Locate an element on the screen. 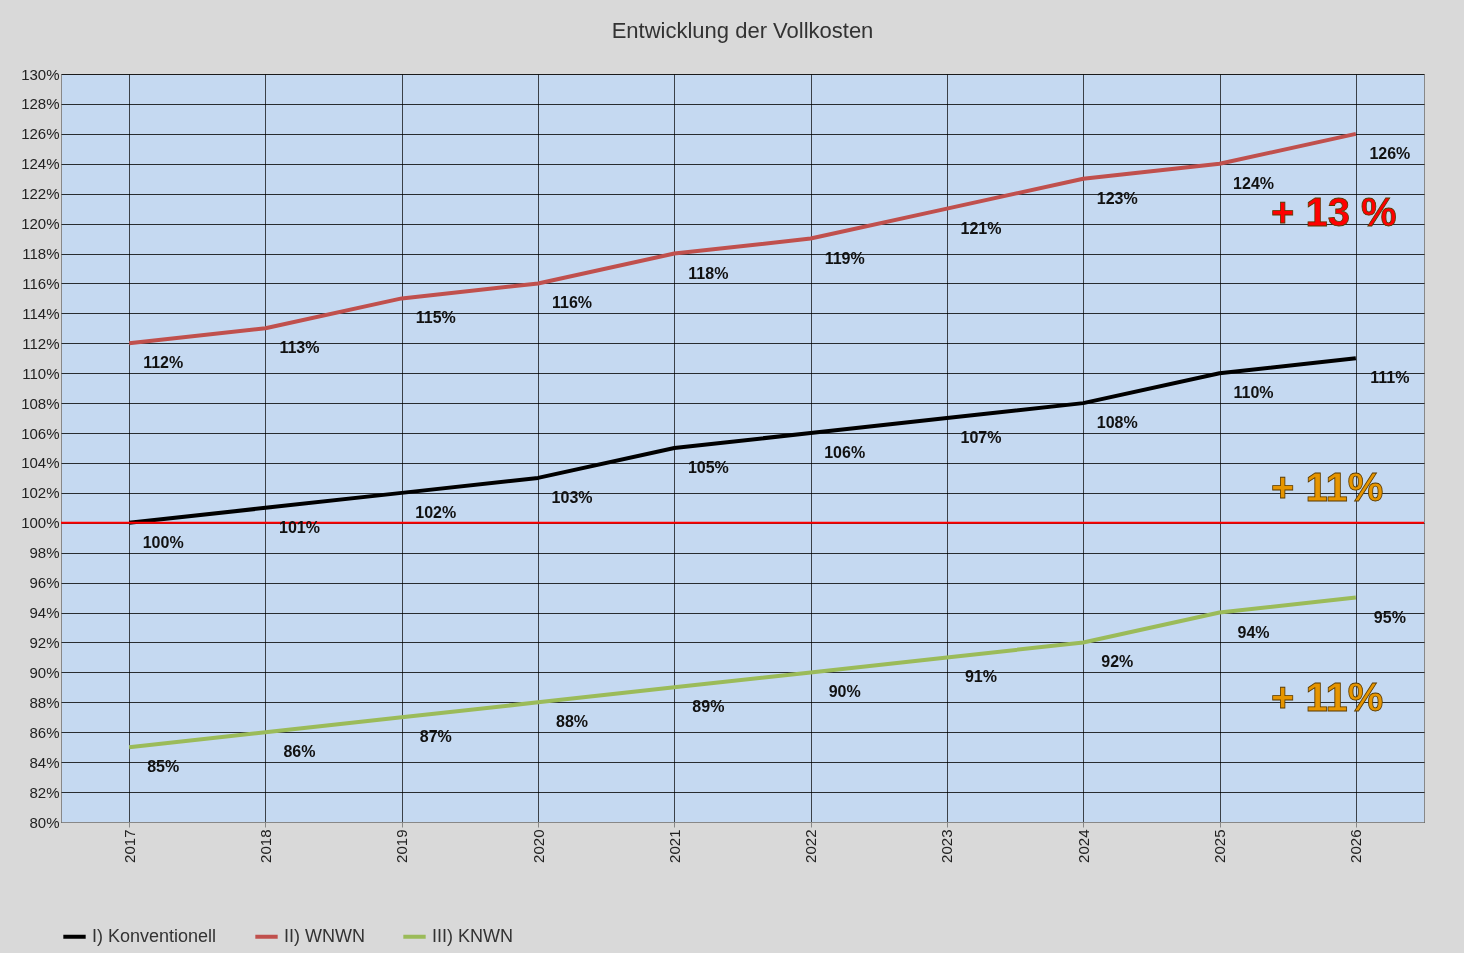  data-label: 113% is located at coordinates (299, 348).